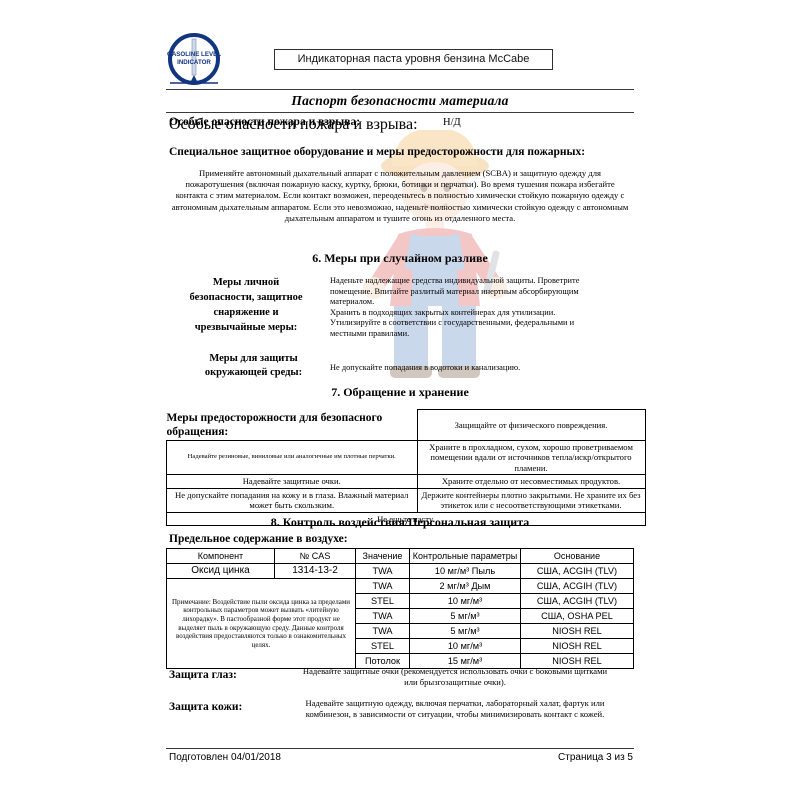 Image resolution: width=800 pixels, height=800 pixels. What do you see at coordinates (452, 122) in the screenshot?
I see `special-hazards-value: Н/Д` at bounding box center [452, 122].